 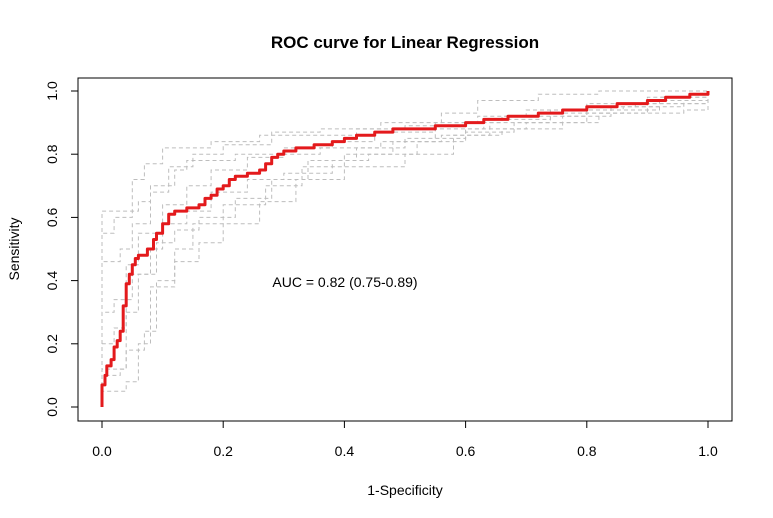 What do you see at coordinates (52, 154) in the screenshot?
I see `y-tick-label: 0.8` at bounding box center [52, 154].